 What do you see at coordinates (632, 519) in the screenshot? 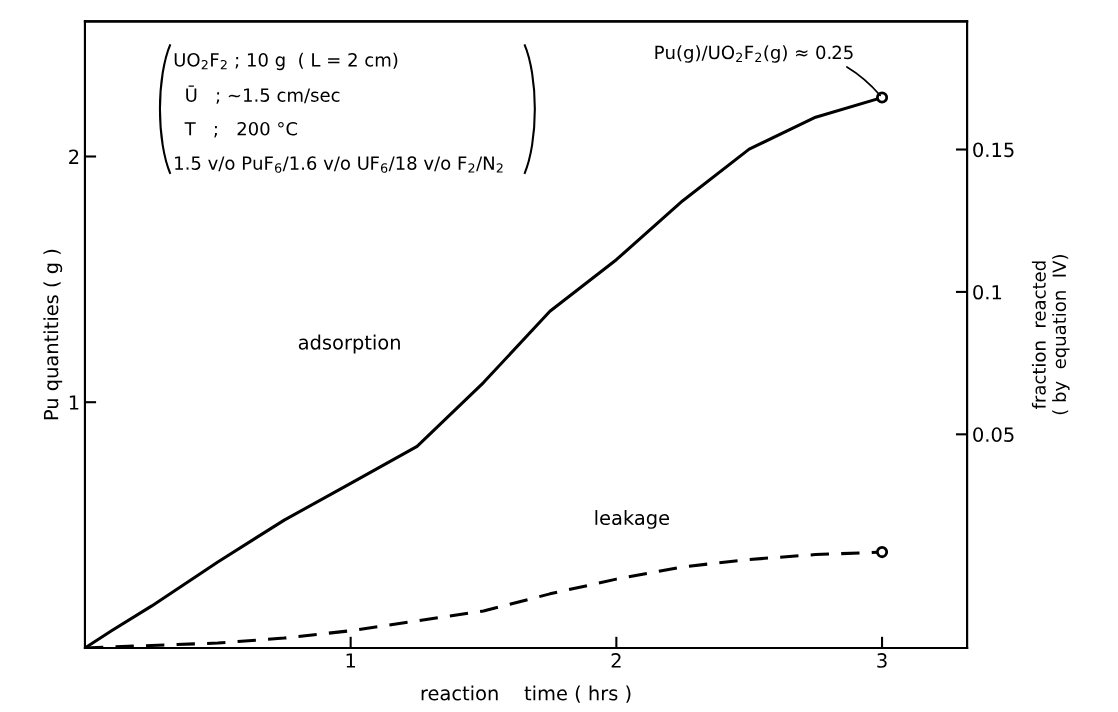
I see `annotation: leakage` at bounding box center [632, 519].